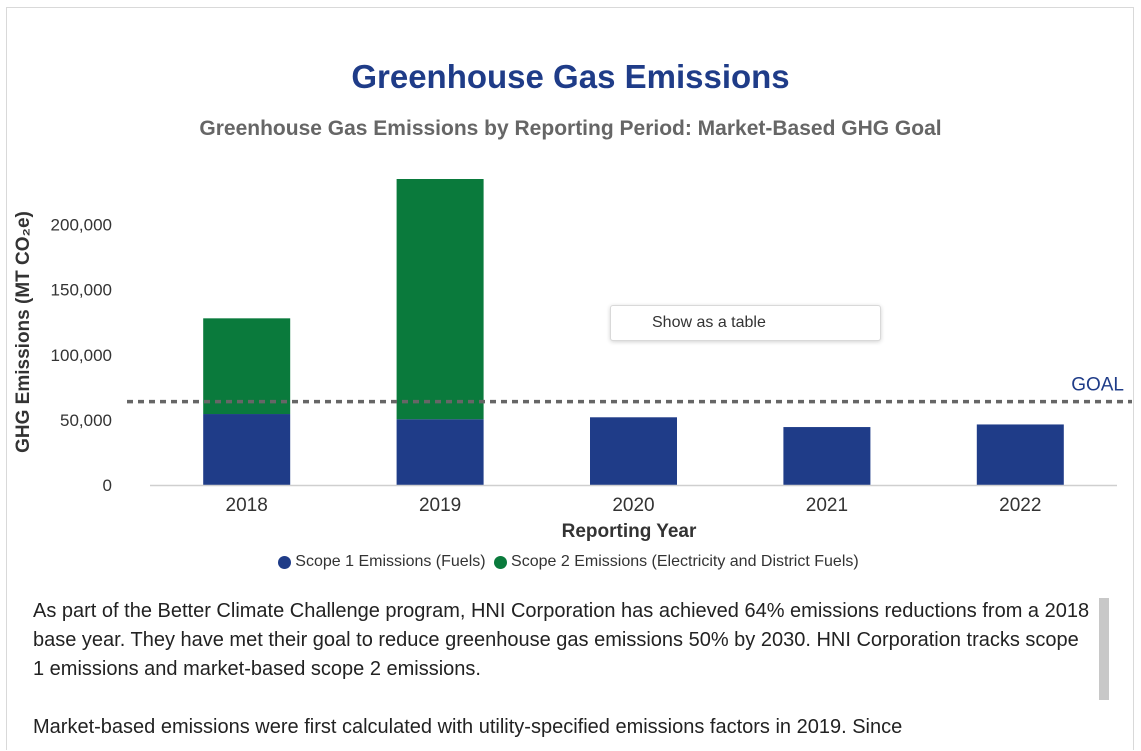  I want to click on y-axis-title: GHG Emissions (MT CO₂e), so click(23, 332).